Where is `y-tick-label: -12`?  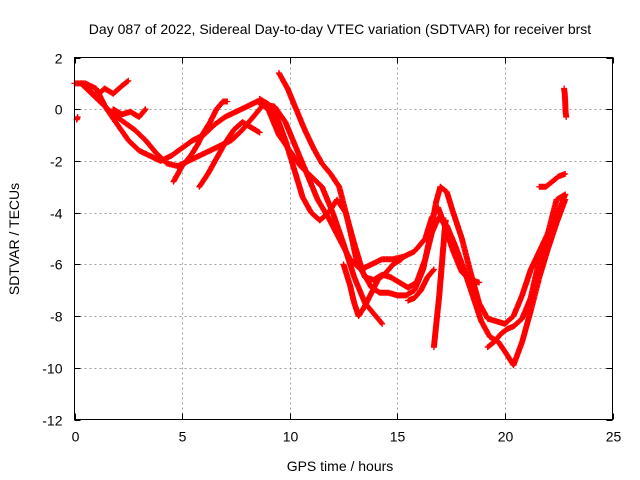 y-tick-label: -12 is located at coordinates (52, 421).